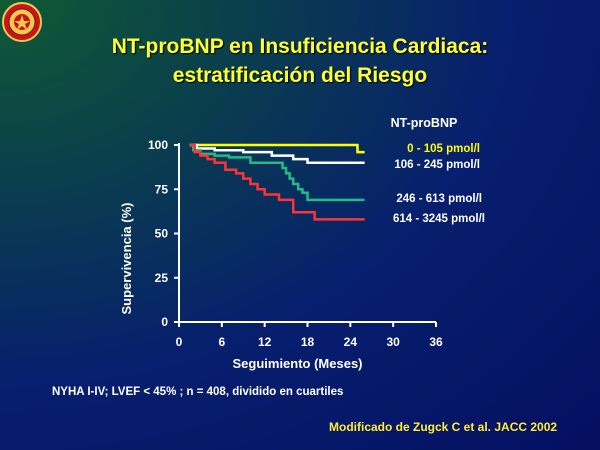 The height and width of the screenshot is (450, 600). Describe the element at coordinates (22, 22) in the screenshot. I see `university-seal-logo` at that location.